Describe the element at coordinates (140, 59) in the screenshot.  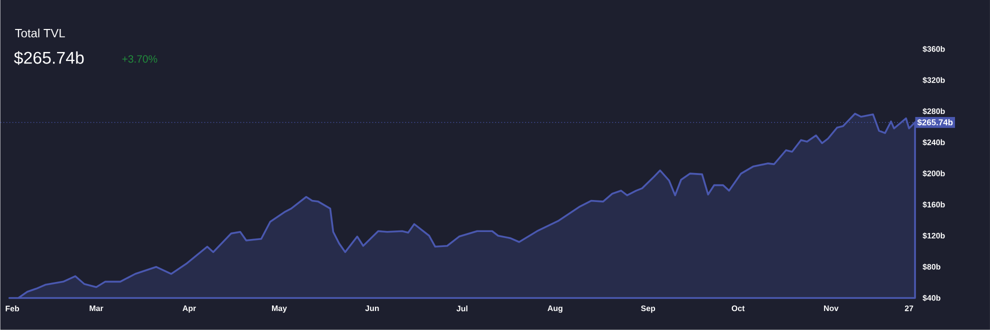
I see `annotation: +3.70%` at that location.